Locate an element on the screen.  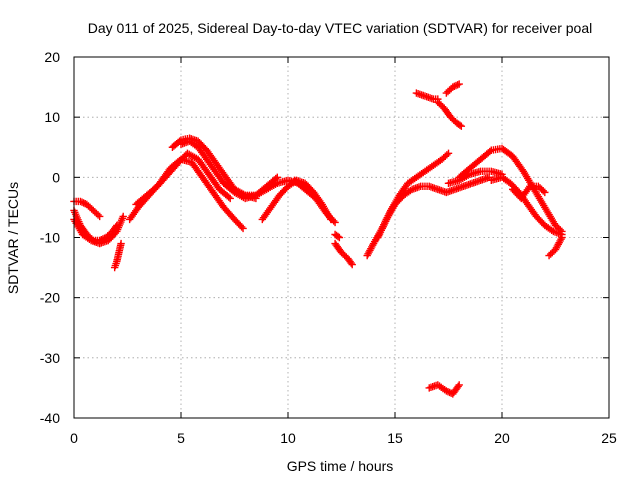
y-tick-label: -10 is located at coordinates (50, 238).